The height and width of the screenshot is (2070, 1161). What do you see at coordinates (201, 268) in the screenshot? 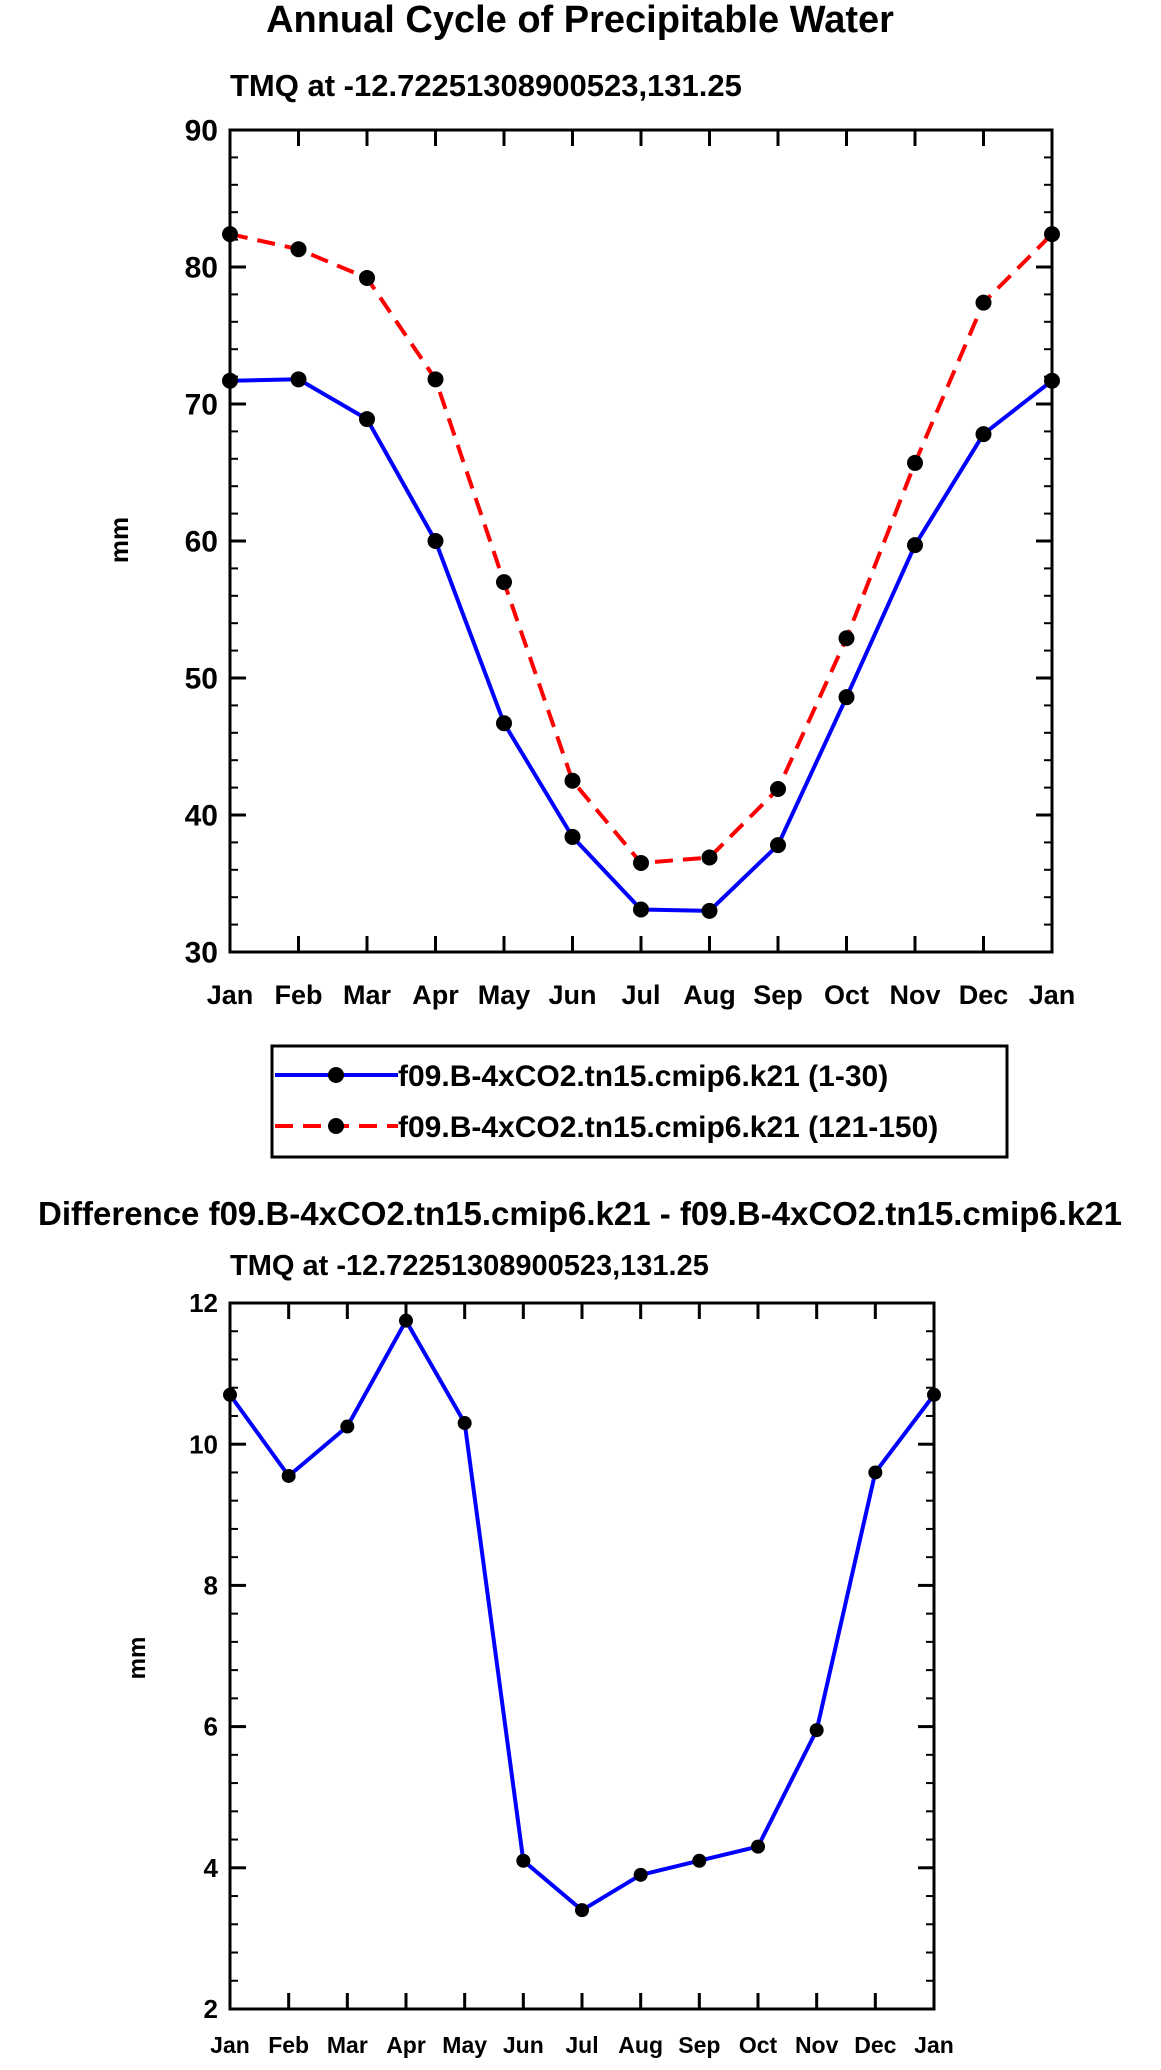
I see `chart1-ytick-label: 80` at bounding box center [201, 268].